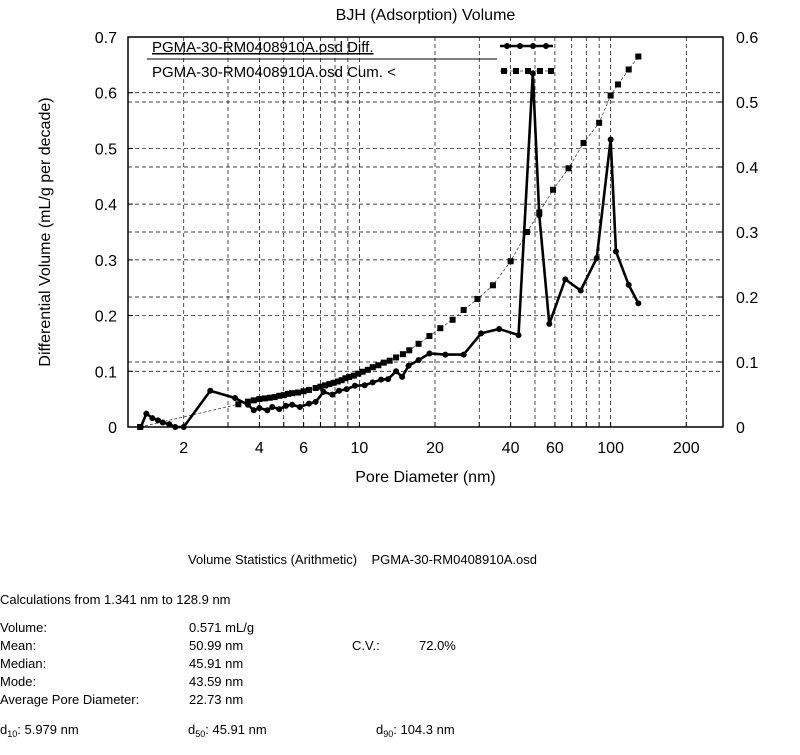 The image size is (800, 755). What do you see at coordinates (216, 645) in the screenshot?
I see `mean-value: 50.99 nm` at bounding box center [216, 645].